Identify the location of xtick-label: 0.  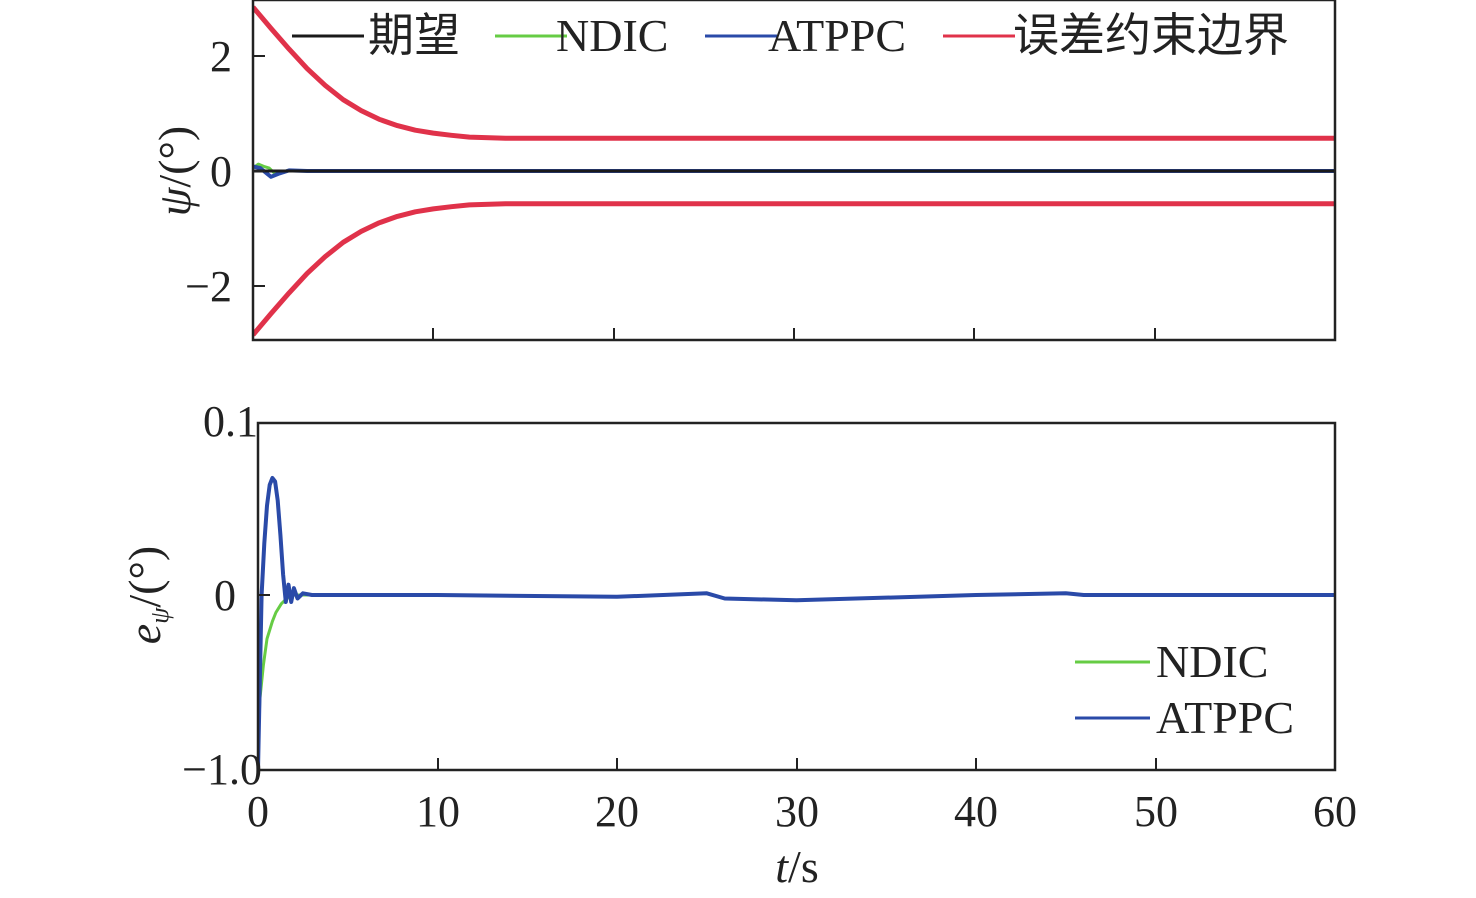
(258, 811).